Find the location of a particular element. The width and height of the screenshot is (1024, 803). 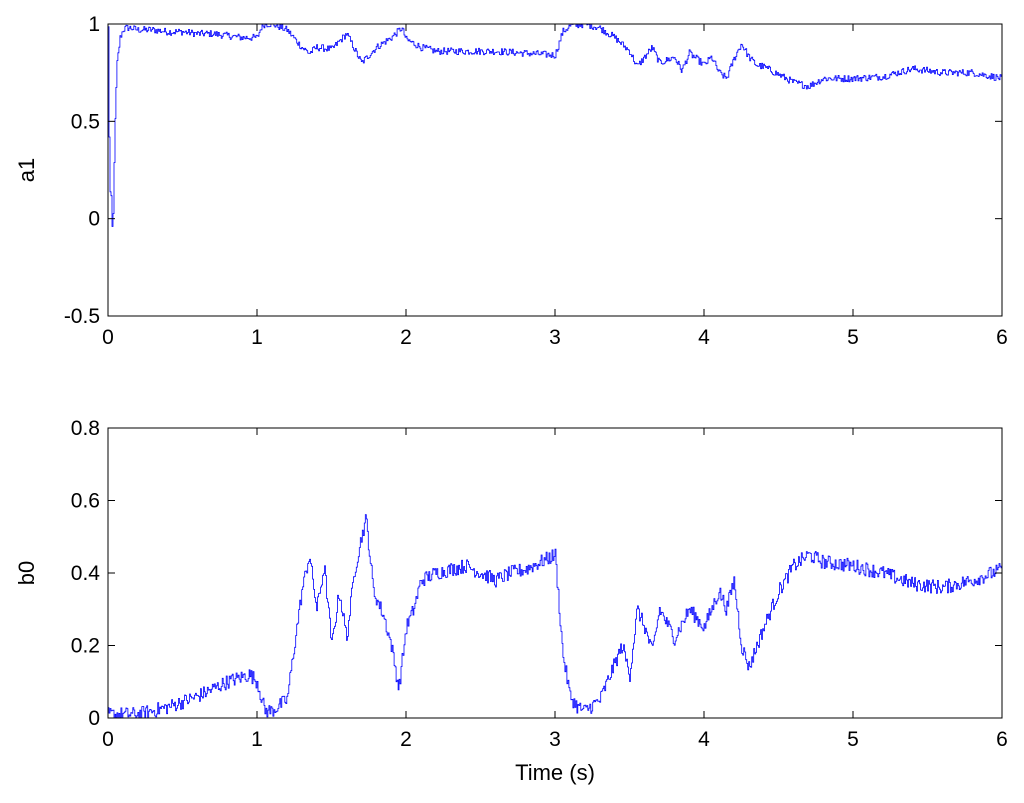

b0-y-tick-label-0.8: 0.8 is located at coordinates (85, 428).